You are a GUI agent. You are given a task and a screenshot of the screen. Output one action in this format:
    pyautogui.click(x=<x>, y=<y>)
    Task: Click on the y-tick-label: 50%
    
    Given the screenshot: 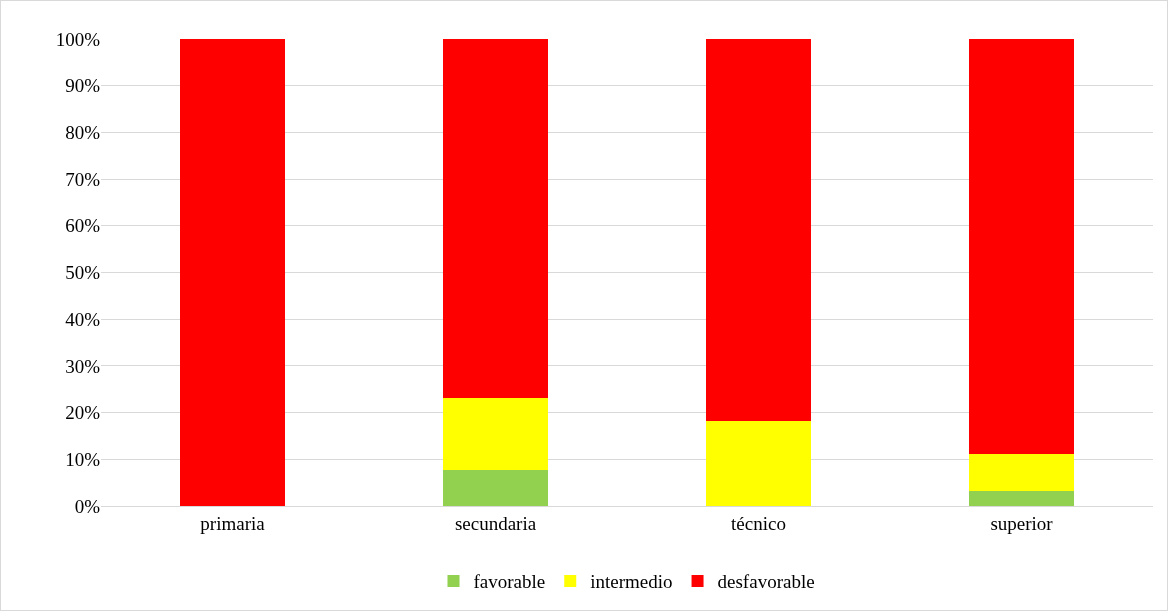 What is the action you would take?
    pyautogui.click(x=83, y=273)
    